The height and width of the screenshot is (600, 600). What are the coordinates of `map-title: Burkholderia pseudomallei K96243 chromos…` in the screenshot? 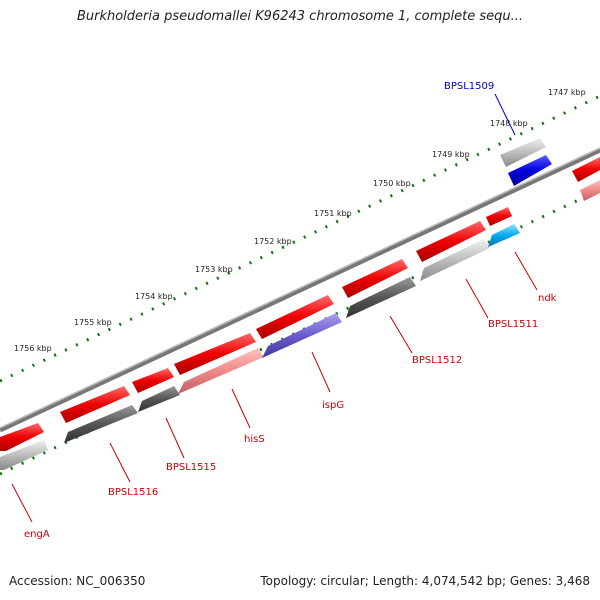 It's located at (300, 16).